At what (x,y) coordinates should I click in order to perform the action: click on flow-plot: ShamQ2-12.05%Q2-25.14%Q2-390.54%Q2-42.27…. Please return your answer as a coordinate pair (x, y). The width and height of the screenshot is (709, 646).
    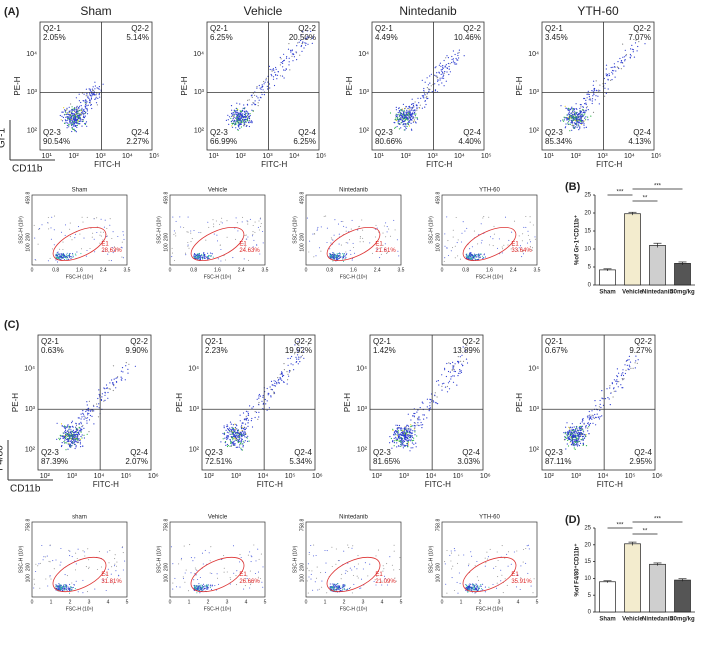
    Looking at the image, I should click on (86, 86).